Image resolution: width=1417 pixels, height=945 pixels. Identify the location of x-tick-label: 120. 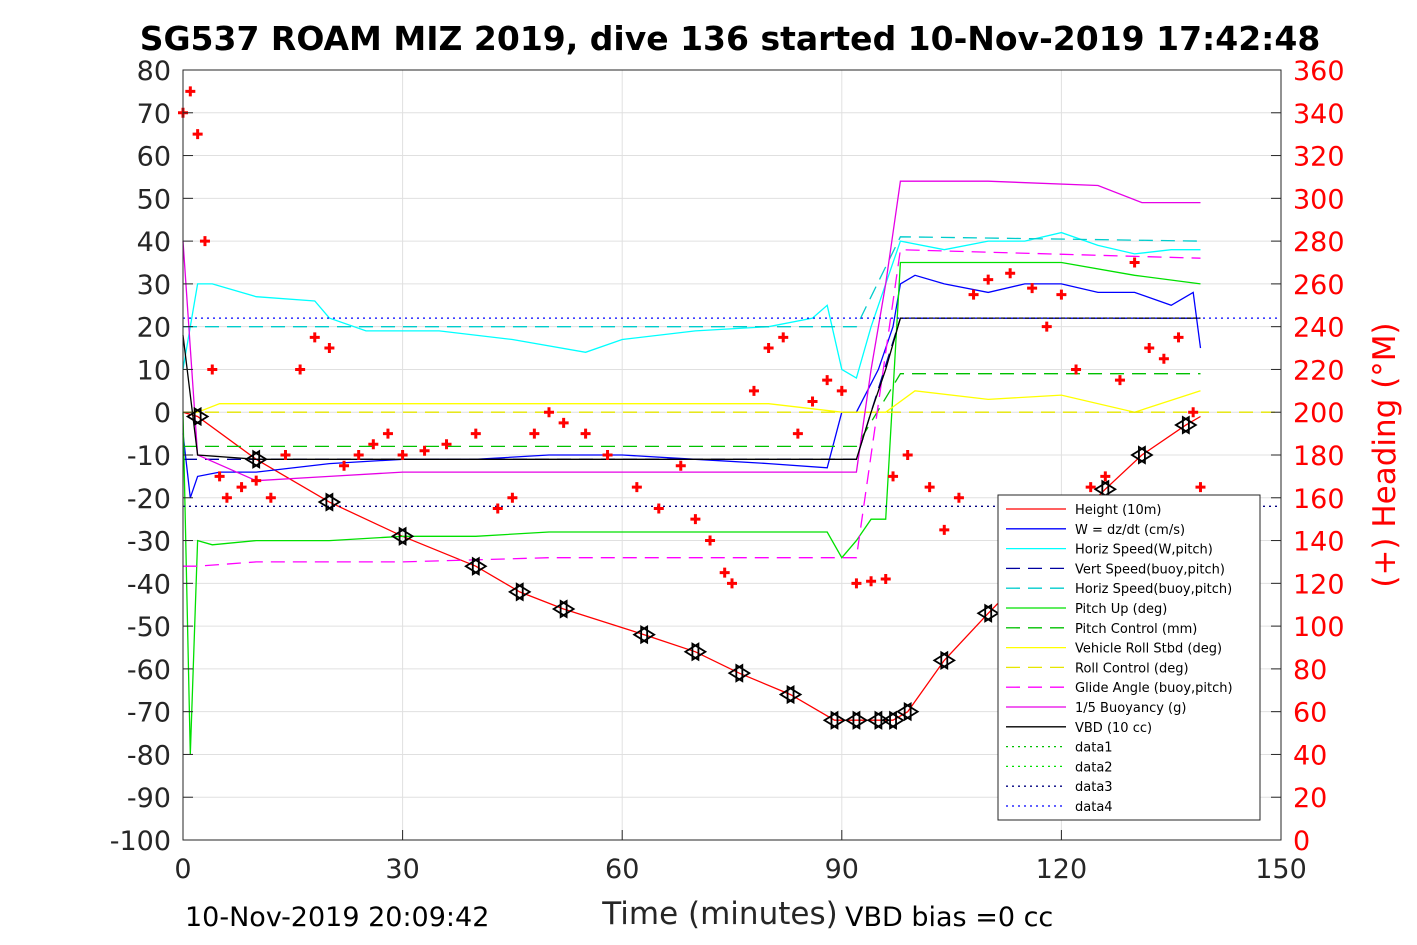
(1062, 869).